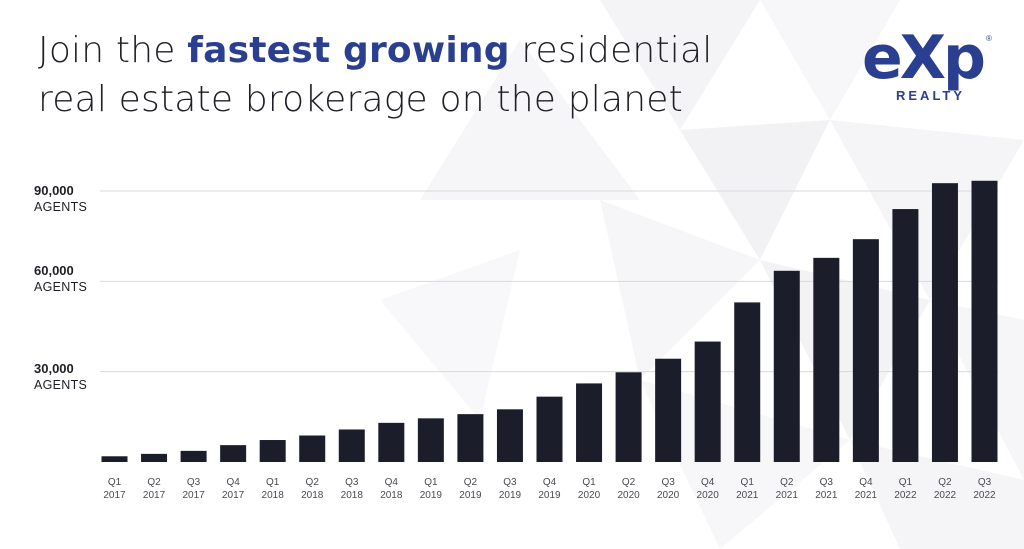 The width and height of the screenshot is (1024, 549). What do you see at coordinates (430, 440) in the screenshot?
I see `bar-q1-2019` at bounding box center [430, 440].